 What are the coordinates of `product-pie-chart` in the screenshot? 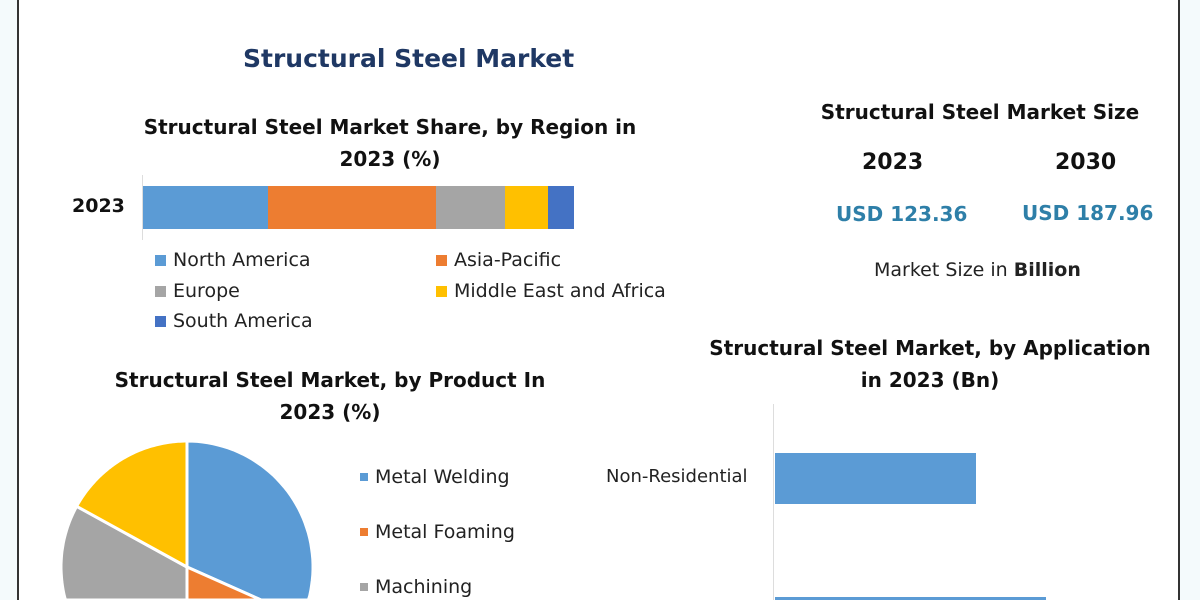 It's located at (187, 519).